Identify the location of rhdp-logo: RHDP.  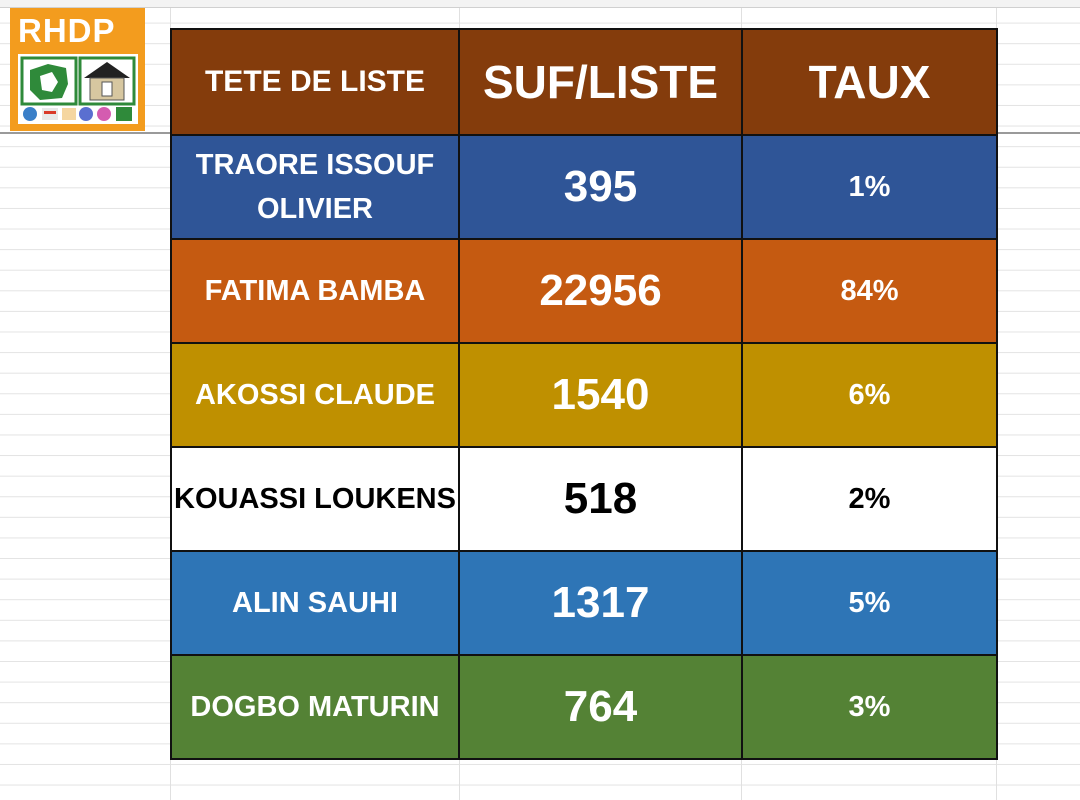
(77, 69).